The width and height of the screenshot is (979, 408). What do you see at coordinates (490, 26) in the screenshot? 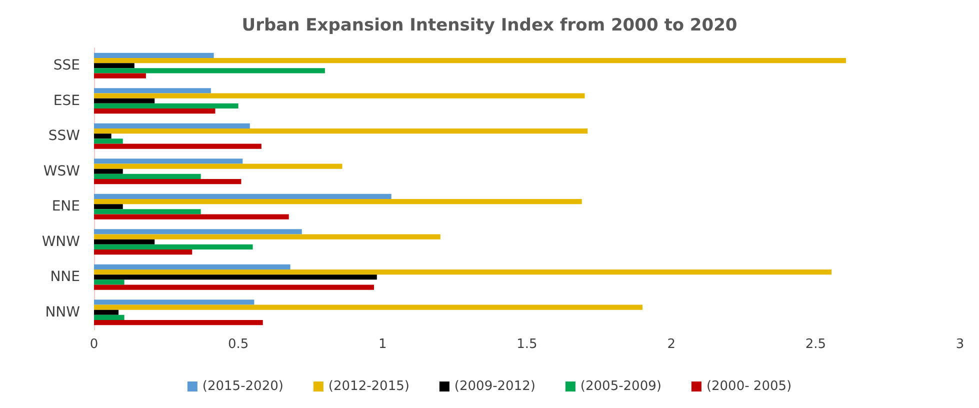
I see `chart-title: Urban Expansion Intensity Index from 2000 to 2020` at bounding box center [490, 26].